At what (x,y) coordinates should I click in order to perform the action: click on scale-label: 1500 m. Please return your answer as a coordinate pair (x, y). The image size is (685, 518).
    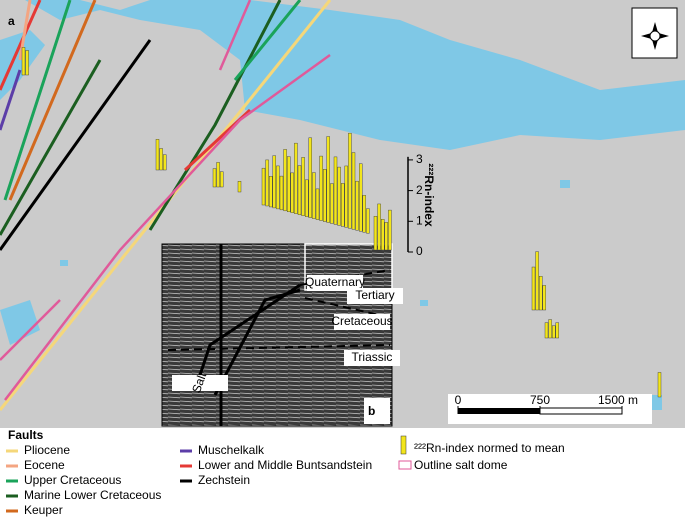
    Looking at the image, I should click on (618, 400).